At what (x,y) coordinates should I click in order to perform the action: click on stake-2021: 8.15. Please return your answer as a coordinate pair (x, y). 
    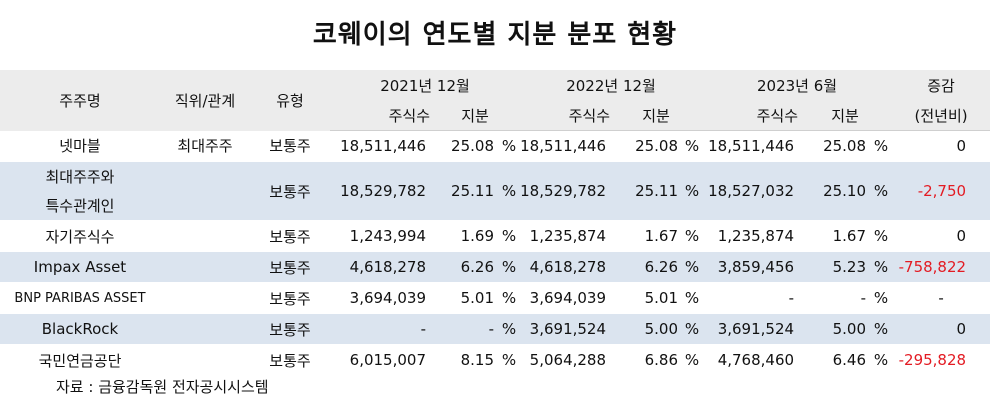
    Looking at the image, I should click on (464, 360).